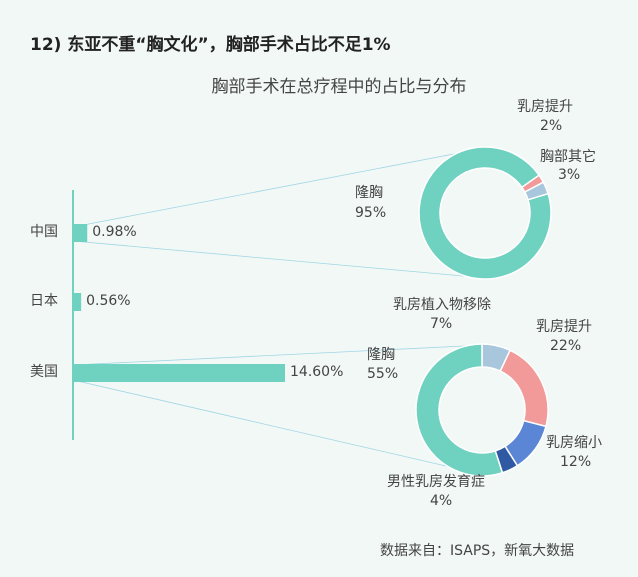 The height and width of the screenshot is (577, 638). I want to click on bar-value-label: 14.60%, so click(317, 372).